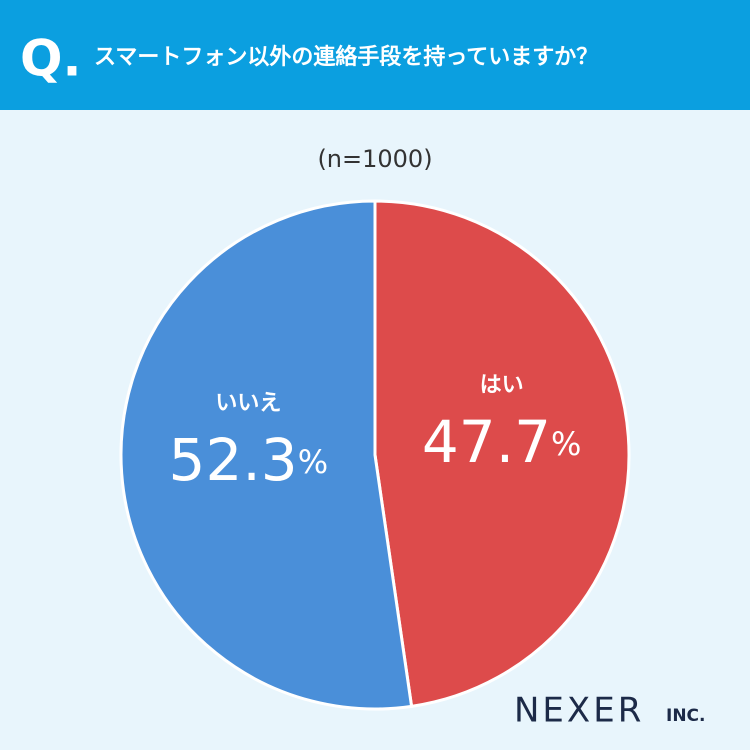 Image resolution: width=750 pixels, height=750 pixels. What do you see at coordinates (249, 460) in the screenshot?
I see `value-label: 52.3%` at bounding box center [249, 460].